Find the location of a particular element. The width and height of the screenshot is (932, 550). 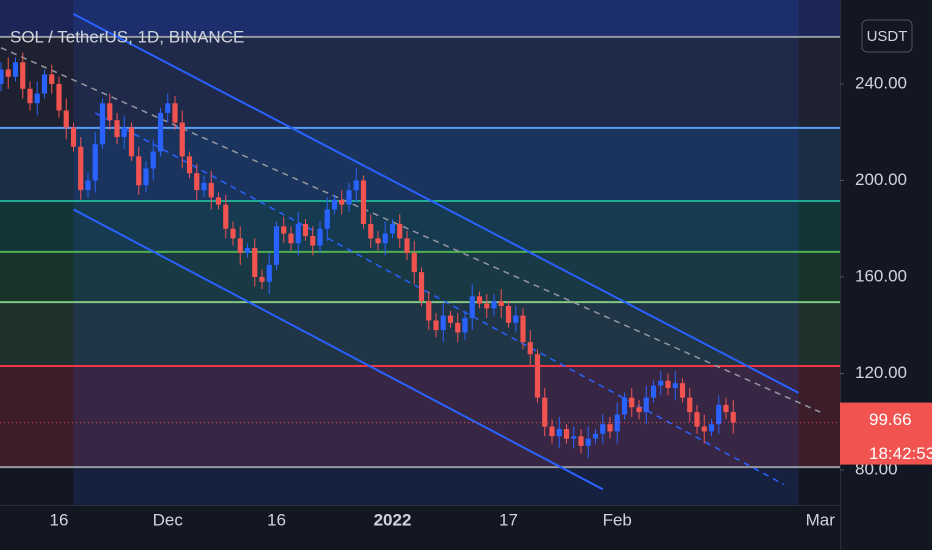

currency-label: USDT is located at coordinates (887, 36).